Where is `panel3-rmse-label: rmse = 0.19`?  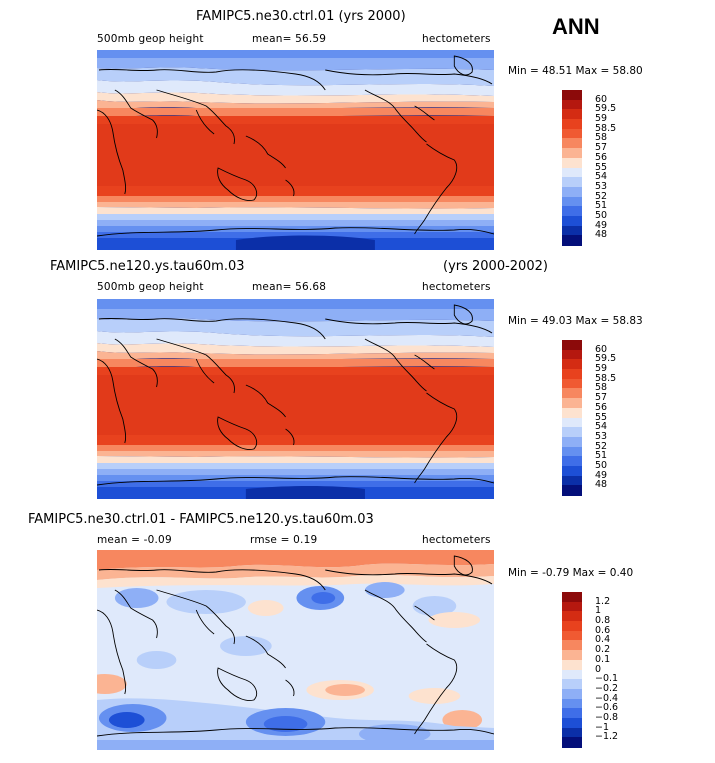 panel3-rmse-label: rmse = 0.19 is located at coordinates (284, 540).